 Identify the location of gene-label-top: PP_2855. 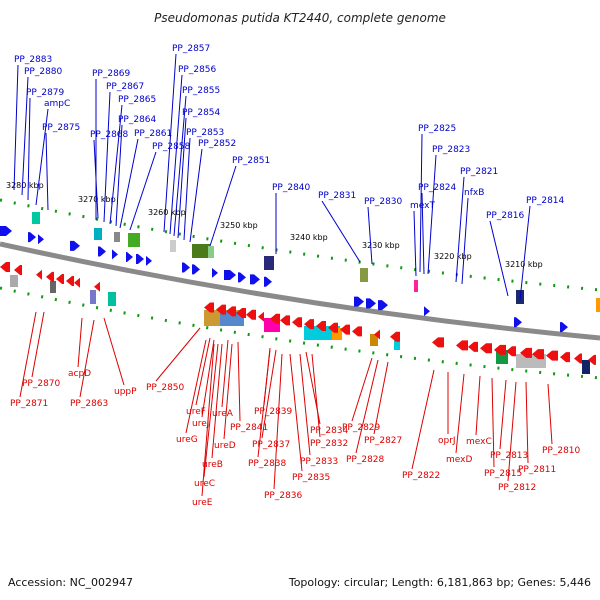
(201, 91).